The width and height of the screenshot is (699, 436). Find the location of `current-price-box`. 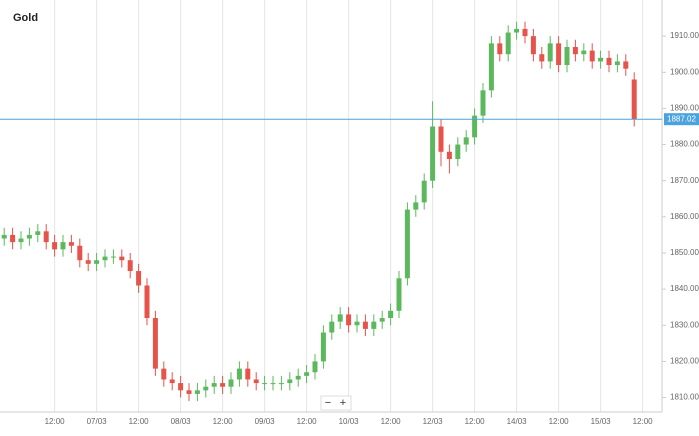

current-price-box is located at coordinates (681, 119).